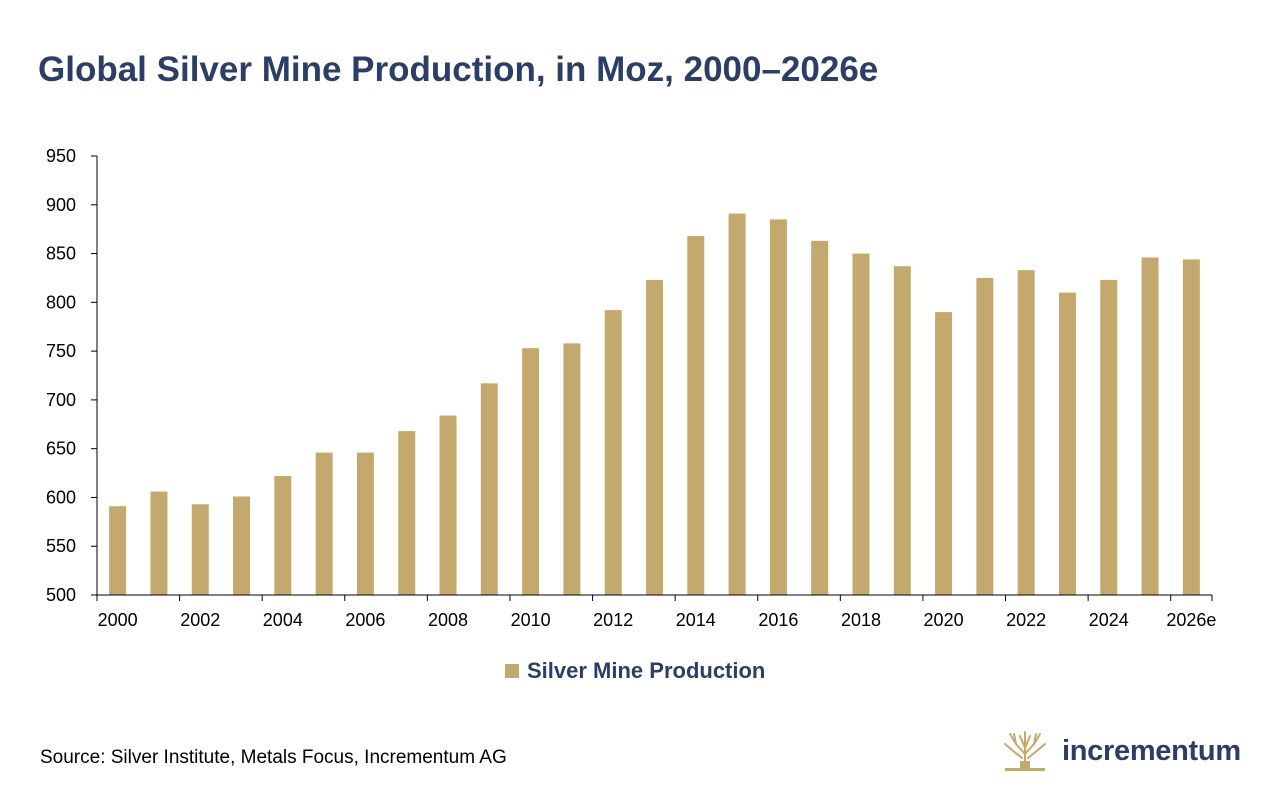 Image resolution: width=1284 pixels, height=793 pixels. What do you see at coordinates (365, 620) in the screenshot?
I see `x-tick-label: 2006` at bounding box center [365, 620].